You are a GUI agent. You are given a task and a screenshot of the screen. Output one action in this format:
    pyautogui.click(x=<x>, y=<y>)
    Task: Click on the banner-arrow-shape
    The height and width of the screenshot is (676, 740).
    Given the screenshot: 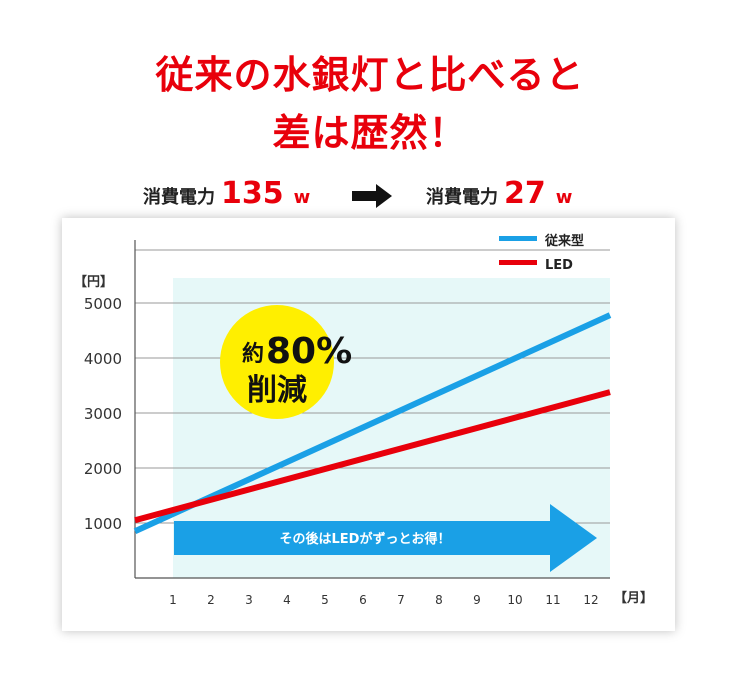 What is the action you would take?
    pyautogui.click(x=385, y=538)
    